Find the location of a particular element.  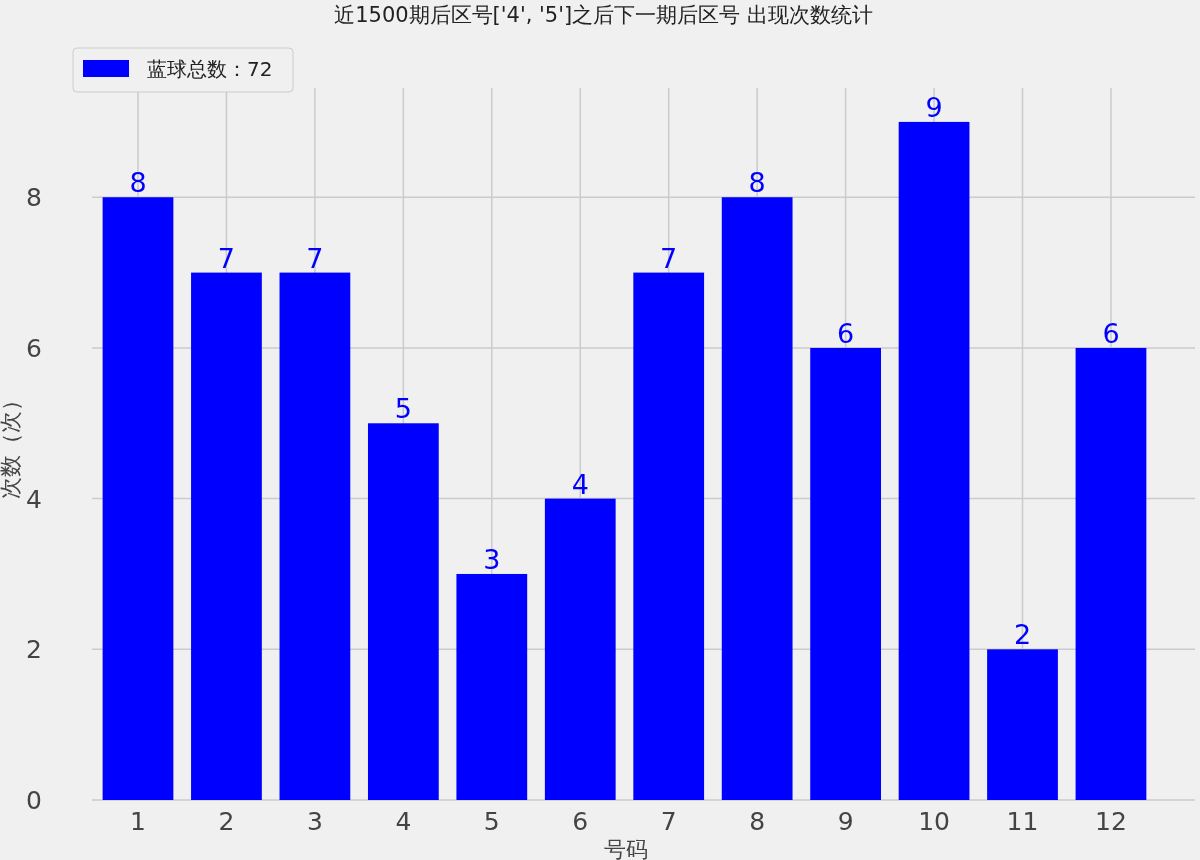

x-tick-label: 7 is located at coordinates (668, 821).